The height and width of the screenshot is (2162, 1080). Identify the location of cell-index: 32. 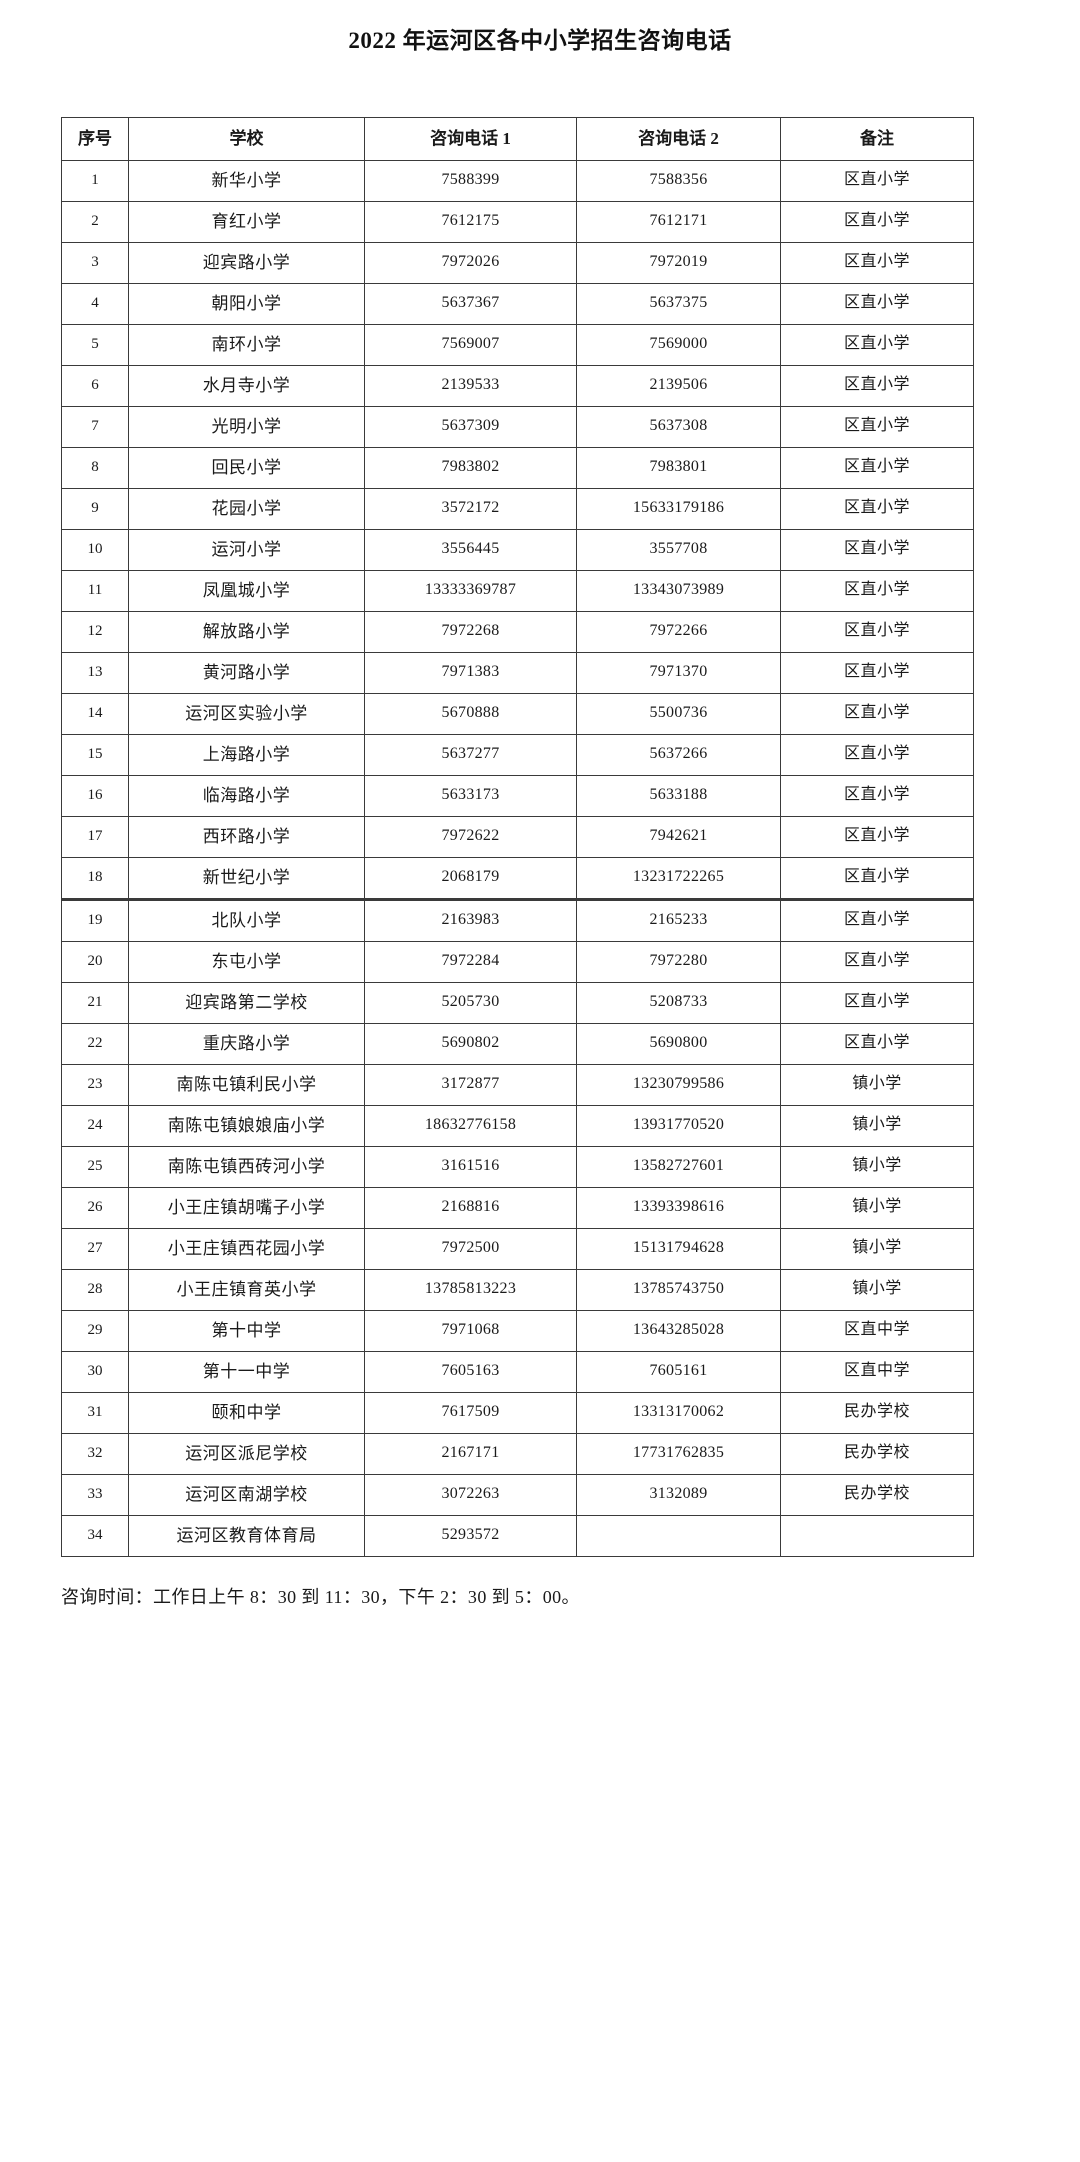
(95, 1453).